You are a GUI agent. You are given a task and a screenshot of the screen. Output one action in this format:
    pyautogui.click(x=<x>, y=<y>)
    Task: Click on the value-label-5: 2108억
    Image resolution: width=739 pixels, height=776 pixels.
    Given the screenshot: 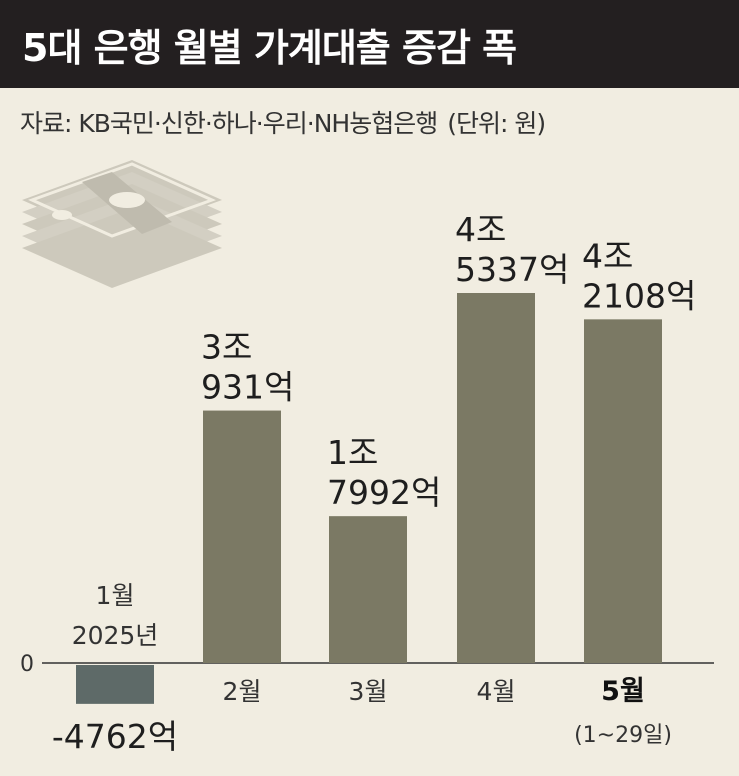 What is the action you would take?
    pyautogui.click(x=639, y=295)
    